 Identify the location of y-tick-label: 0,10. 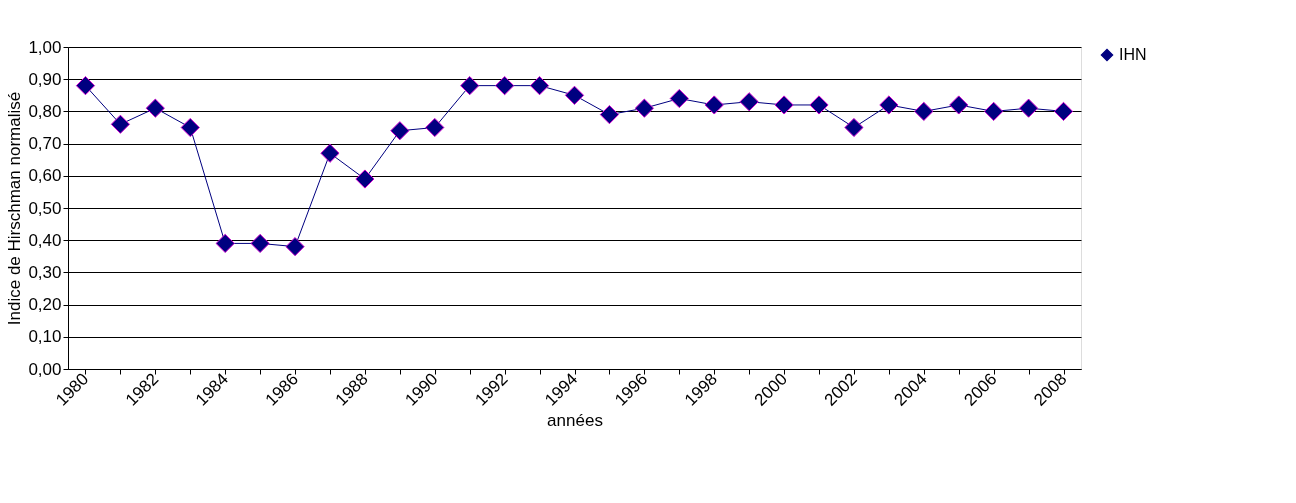
(45, 337).